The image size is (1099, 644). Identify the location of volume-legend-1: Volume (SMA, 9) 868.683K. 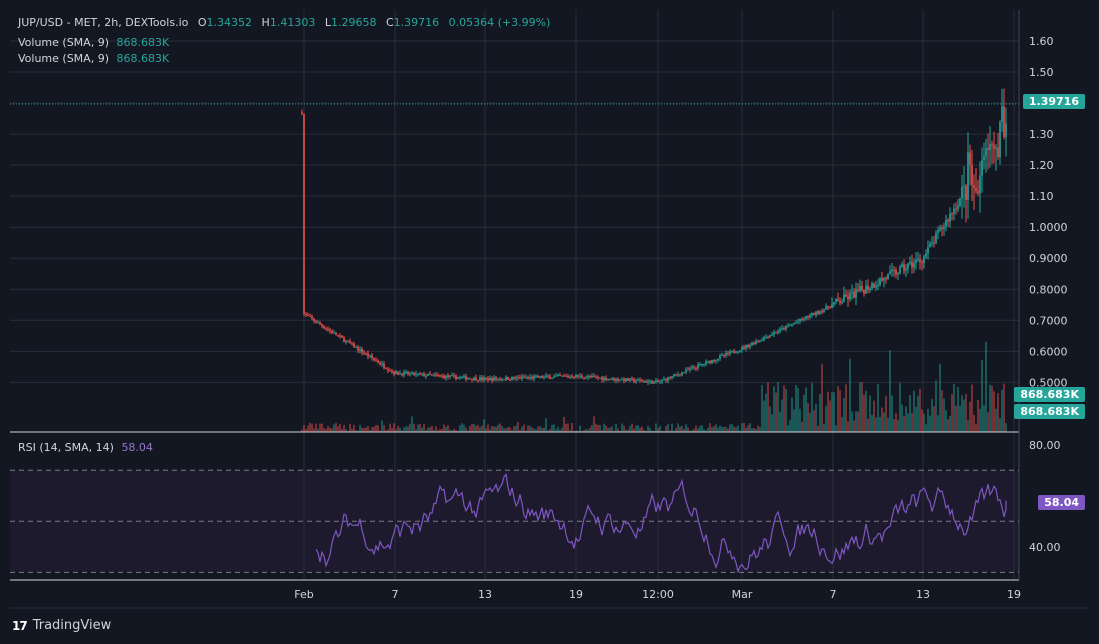
(93, 42).